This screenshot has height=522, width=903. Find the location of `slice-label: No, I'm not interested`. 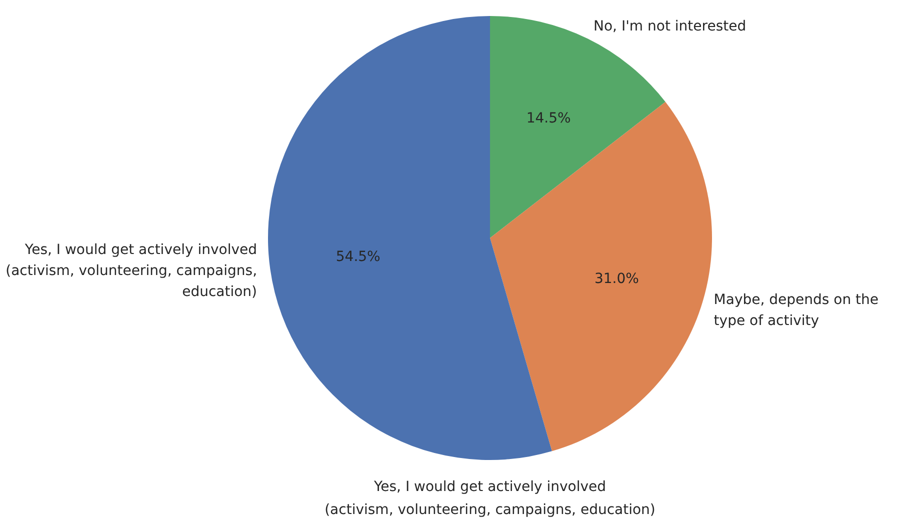

slice-label: No, I'm not interested is located at coordinates (670, 26).